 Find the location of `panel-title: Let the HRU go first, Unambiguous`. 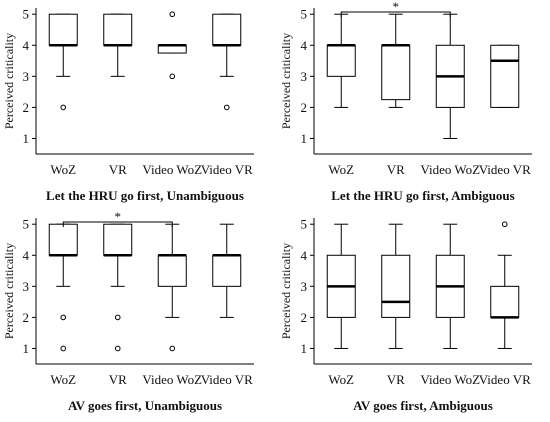

panel-title: Let the HRU go first, Unambiguous is located at coordinates (145, 195).